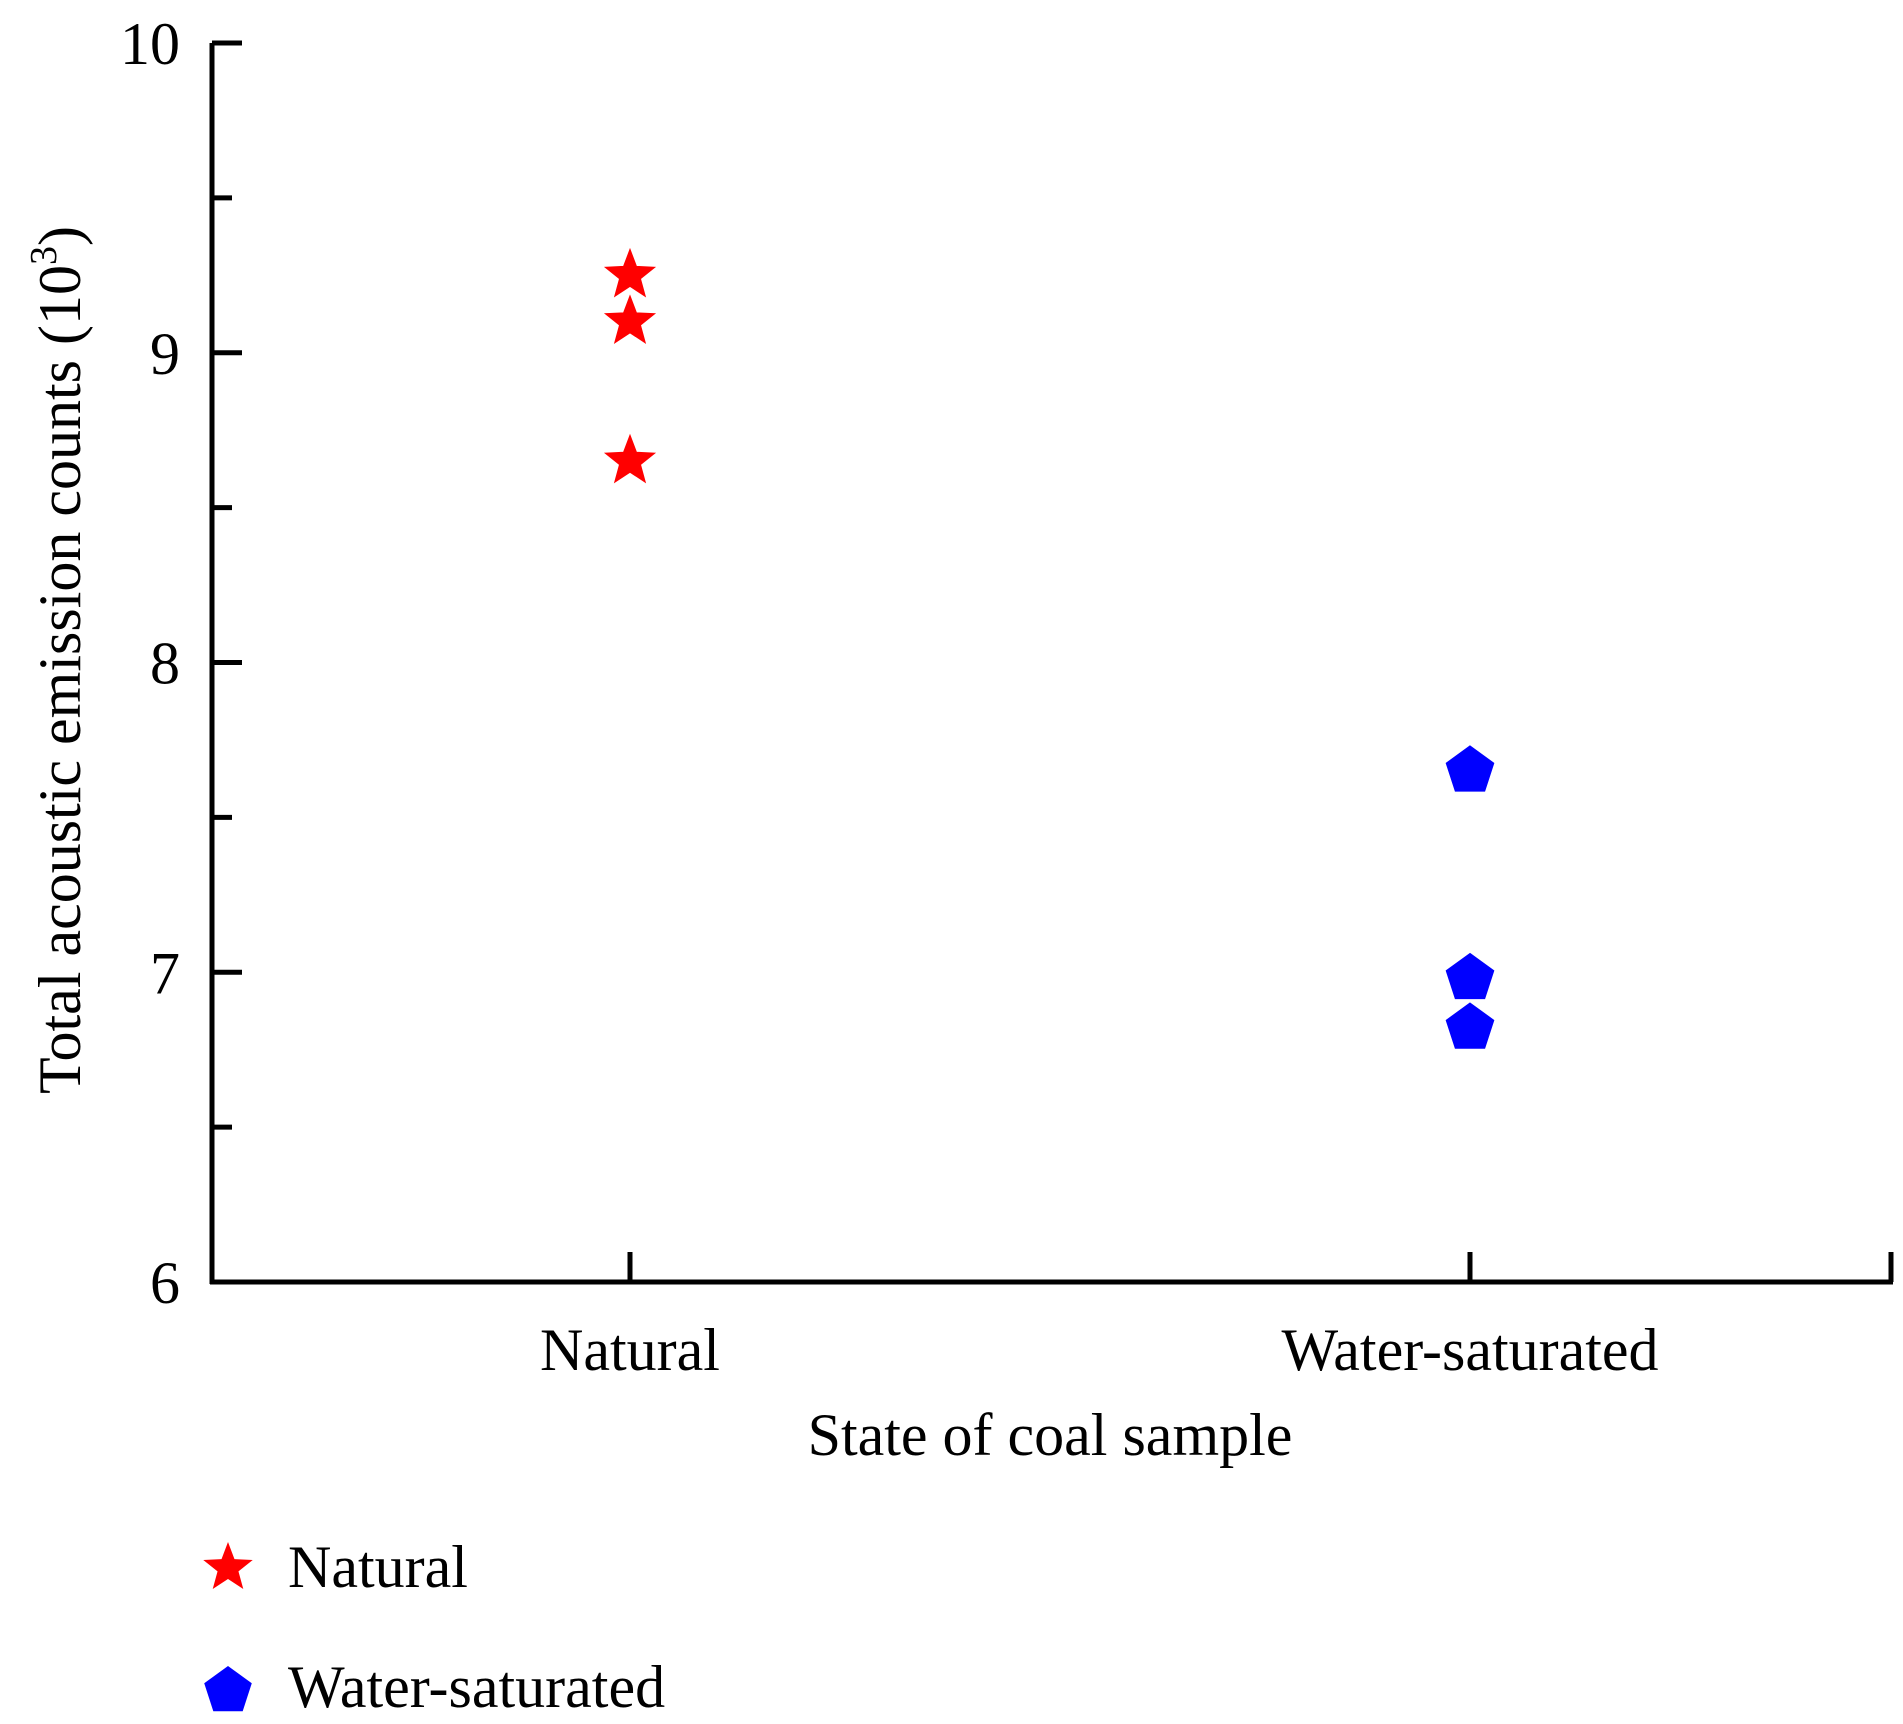 The width and height of the screenshot is (1903, 1724). I want to click on y-axis-title-suffix: ), so click(60, 236).